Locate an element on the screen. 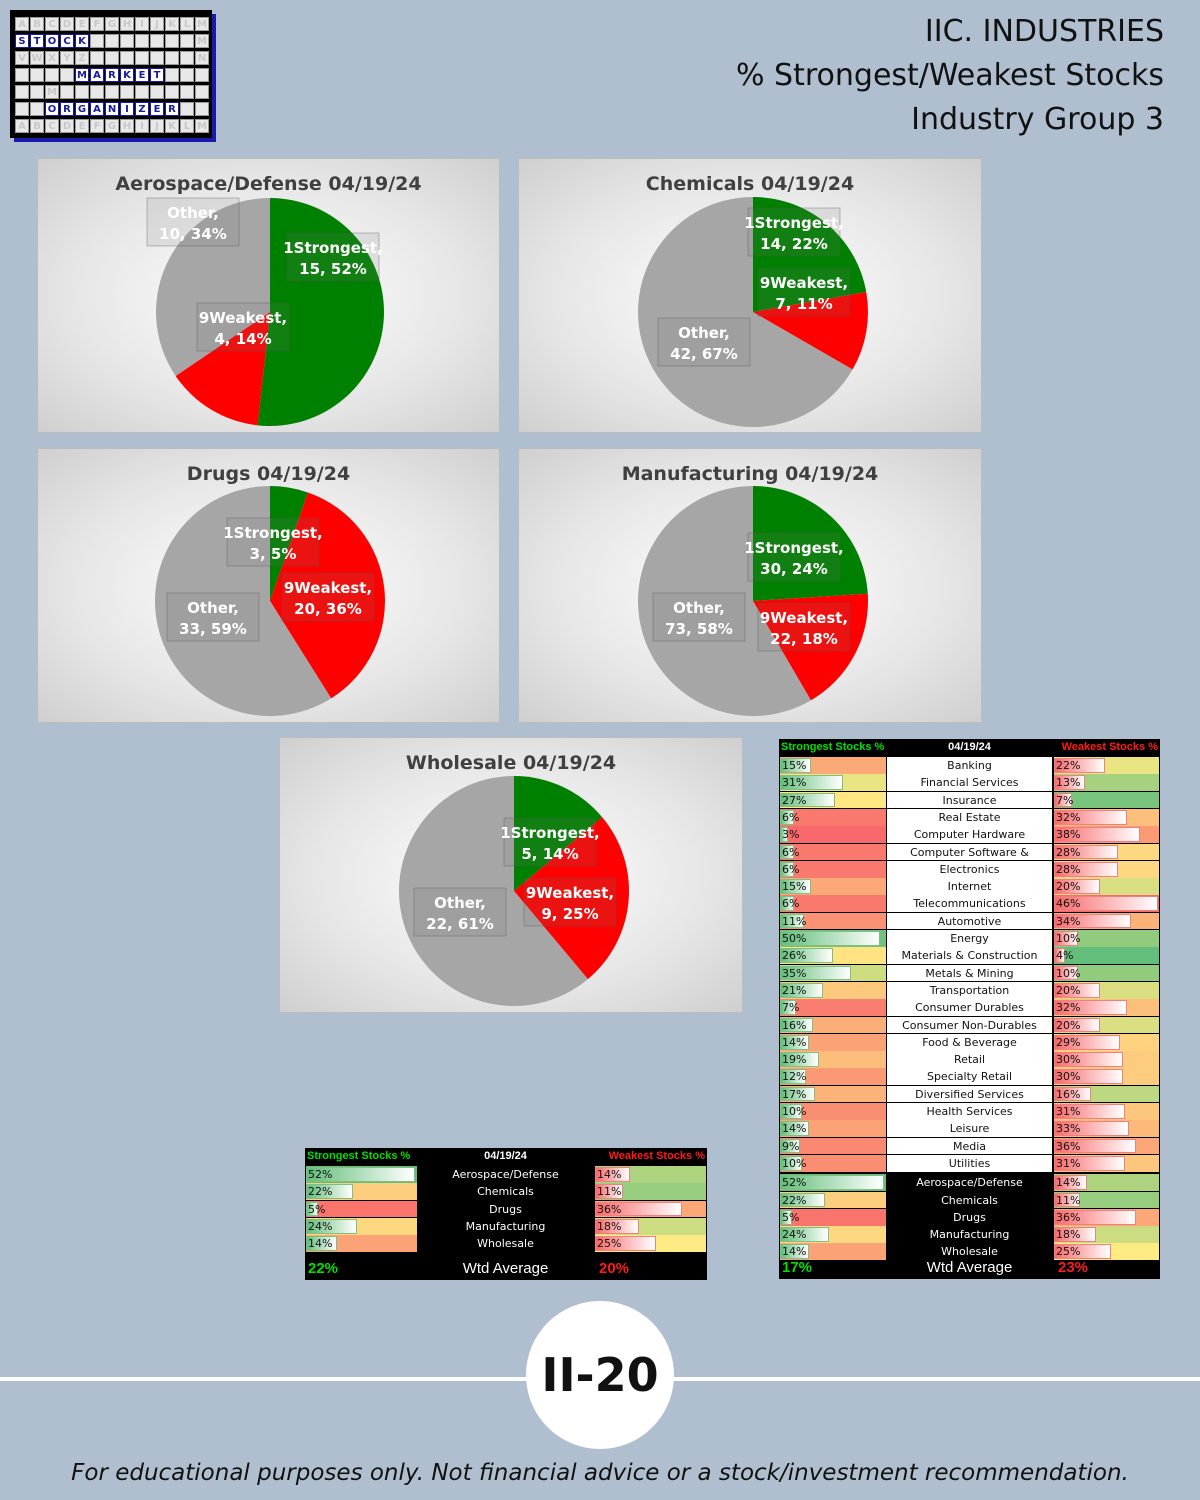  industry-name: Aerospace/Defense is located at coordinates (969, 1182).